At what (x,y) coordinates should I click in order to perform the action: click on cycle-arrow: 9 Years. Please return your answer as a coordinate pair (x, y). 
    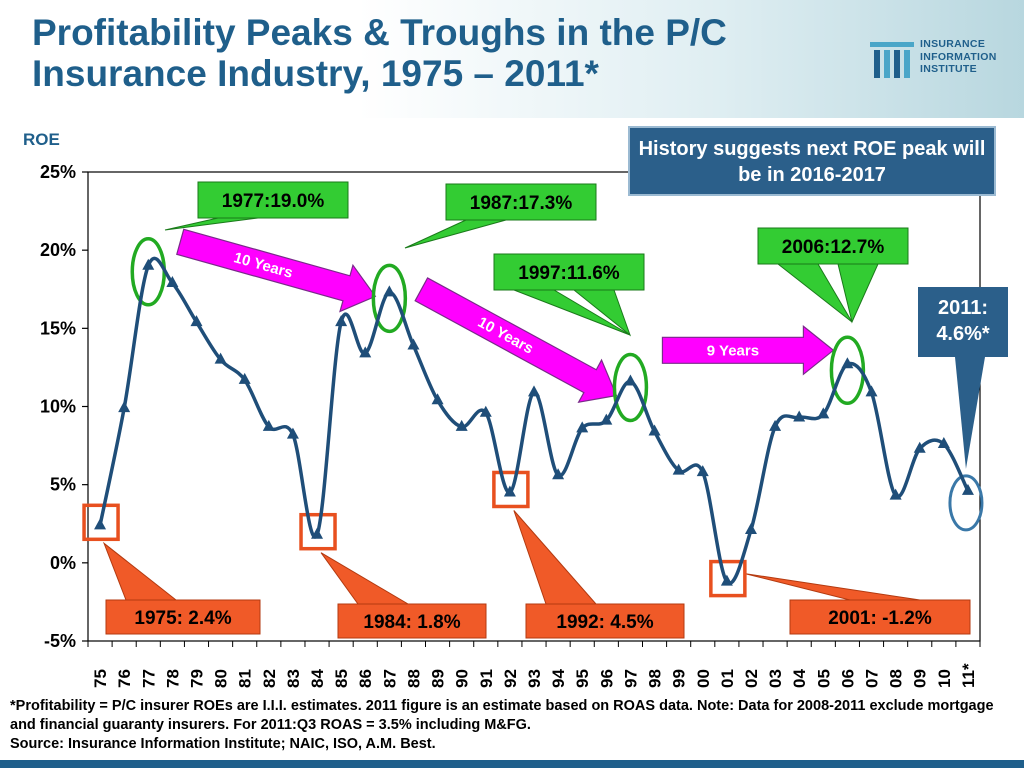
    Looking at the image, I should click on (748, 350).